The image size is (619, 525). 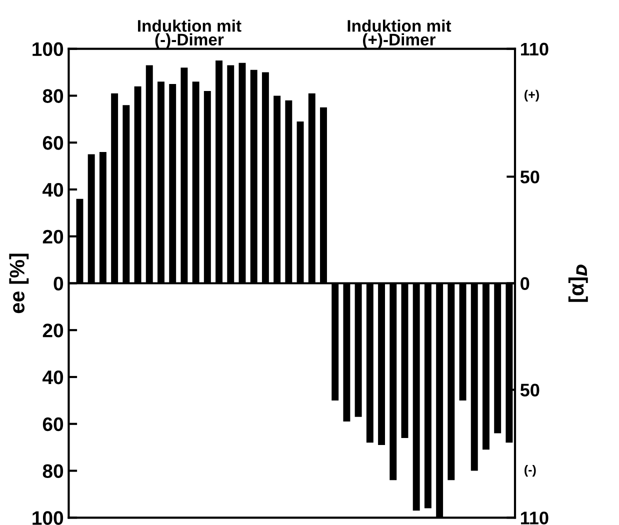 I want to click on y-tick-label: 0, so click(x=59, y=283).